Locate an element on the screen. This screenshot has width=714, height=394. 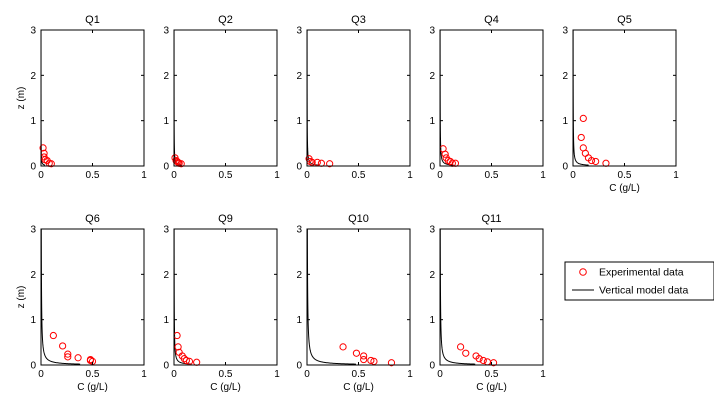
y-tick-label-q10-0: 0 is located at coordinates (299, 366).